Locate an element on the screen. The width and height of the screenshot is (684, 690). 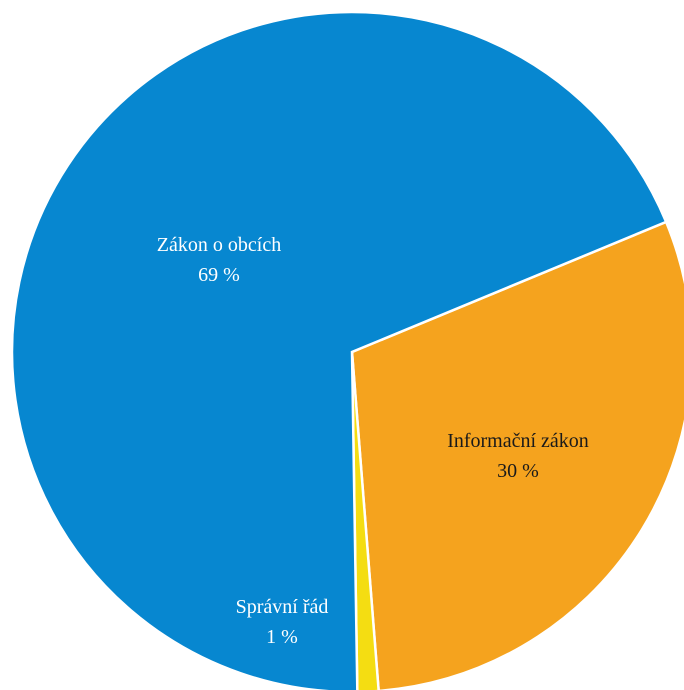
slice-label-name: Zákon o obcích is located at coordinates (219, 245).